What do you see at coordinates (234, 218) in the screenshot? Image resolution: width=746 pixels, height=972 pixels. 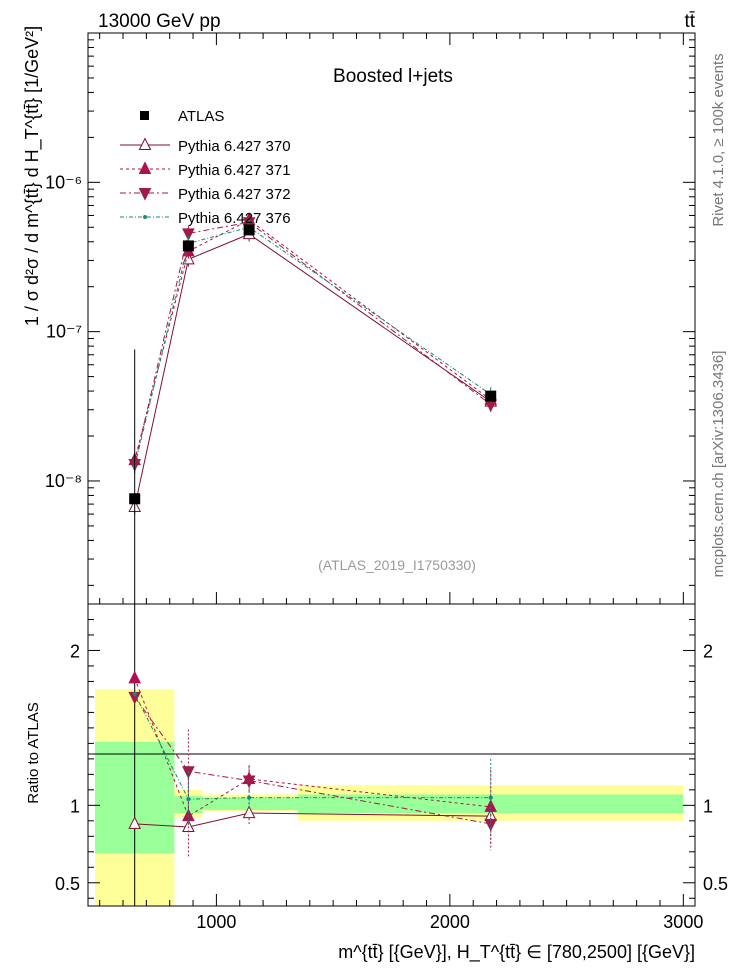 I see `legend-label-3: Pythia 6.427 376` at bounding box center [234, 218].